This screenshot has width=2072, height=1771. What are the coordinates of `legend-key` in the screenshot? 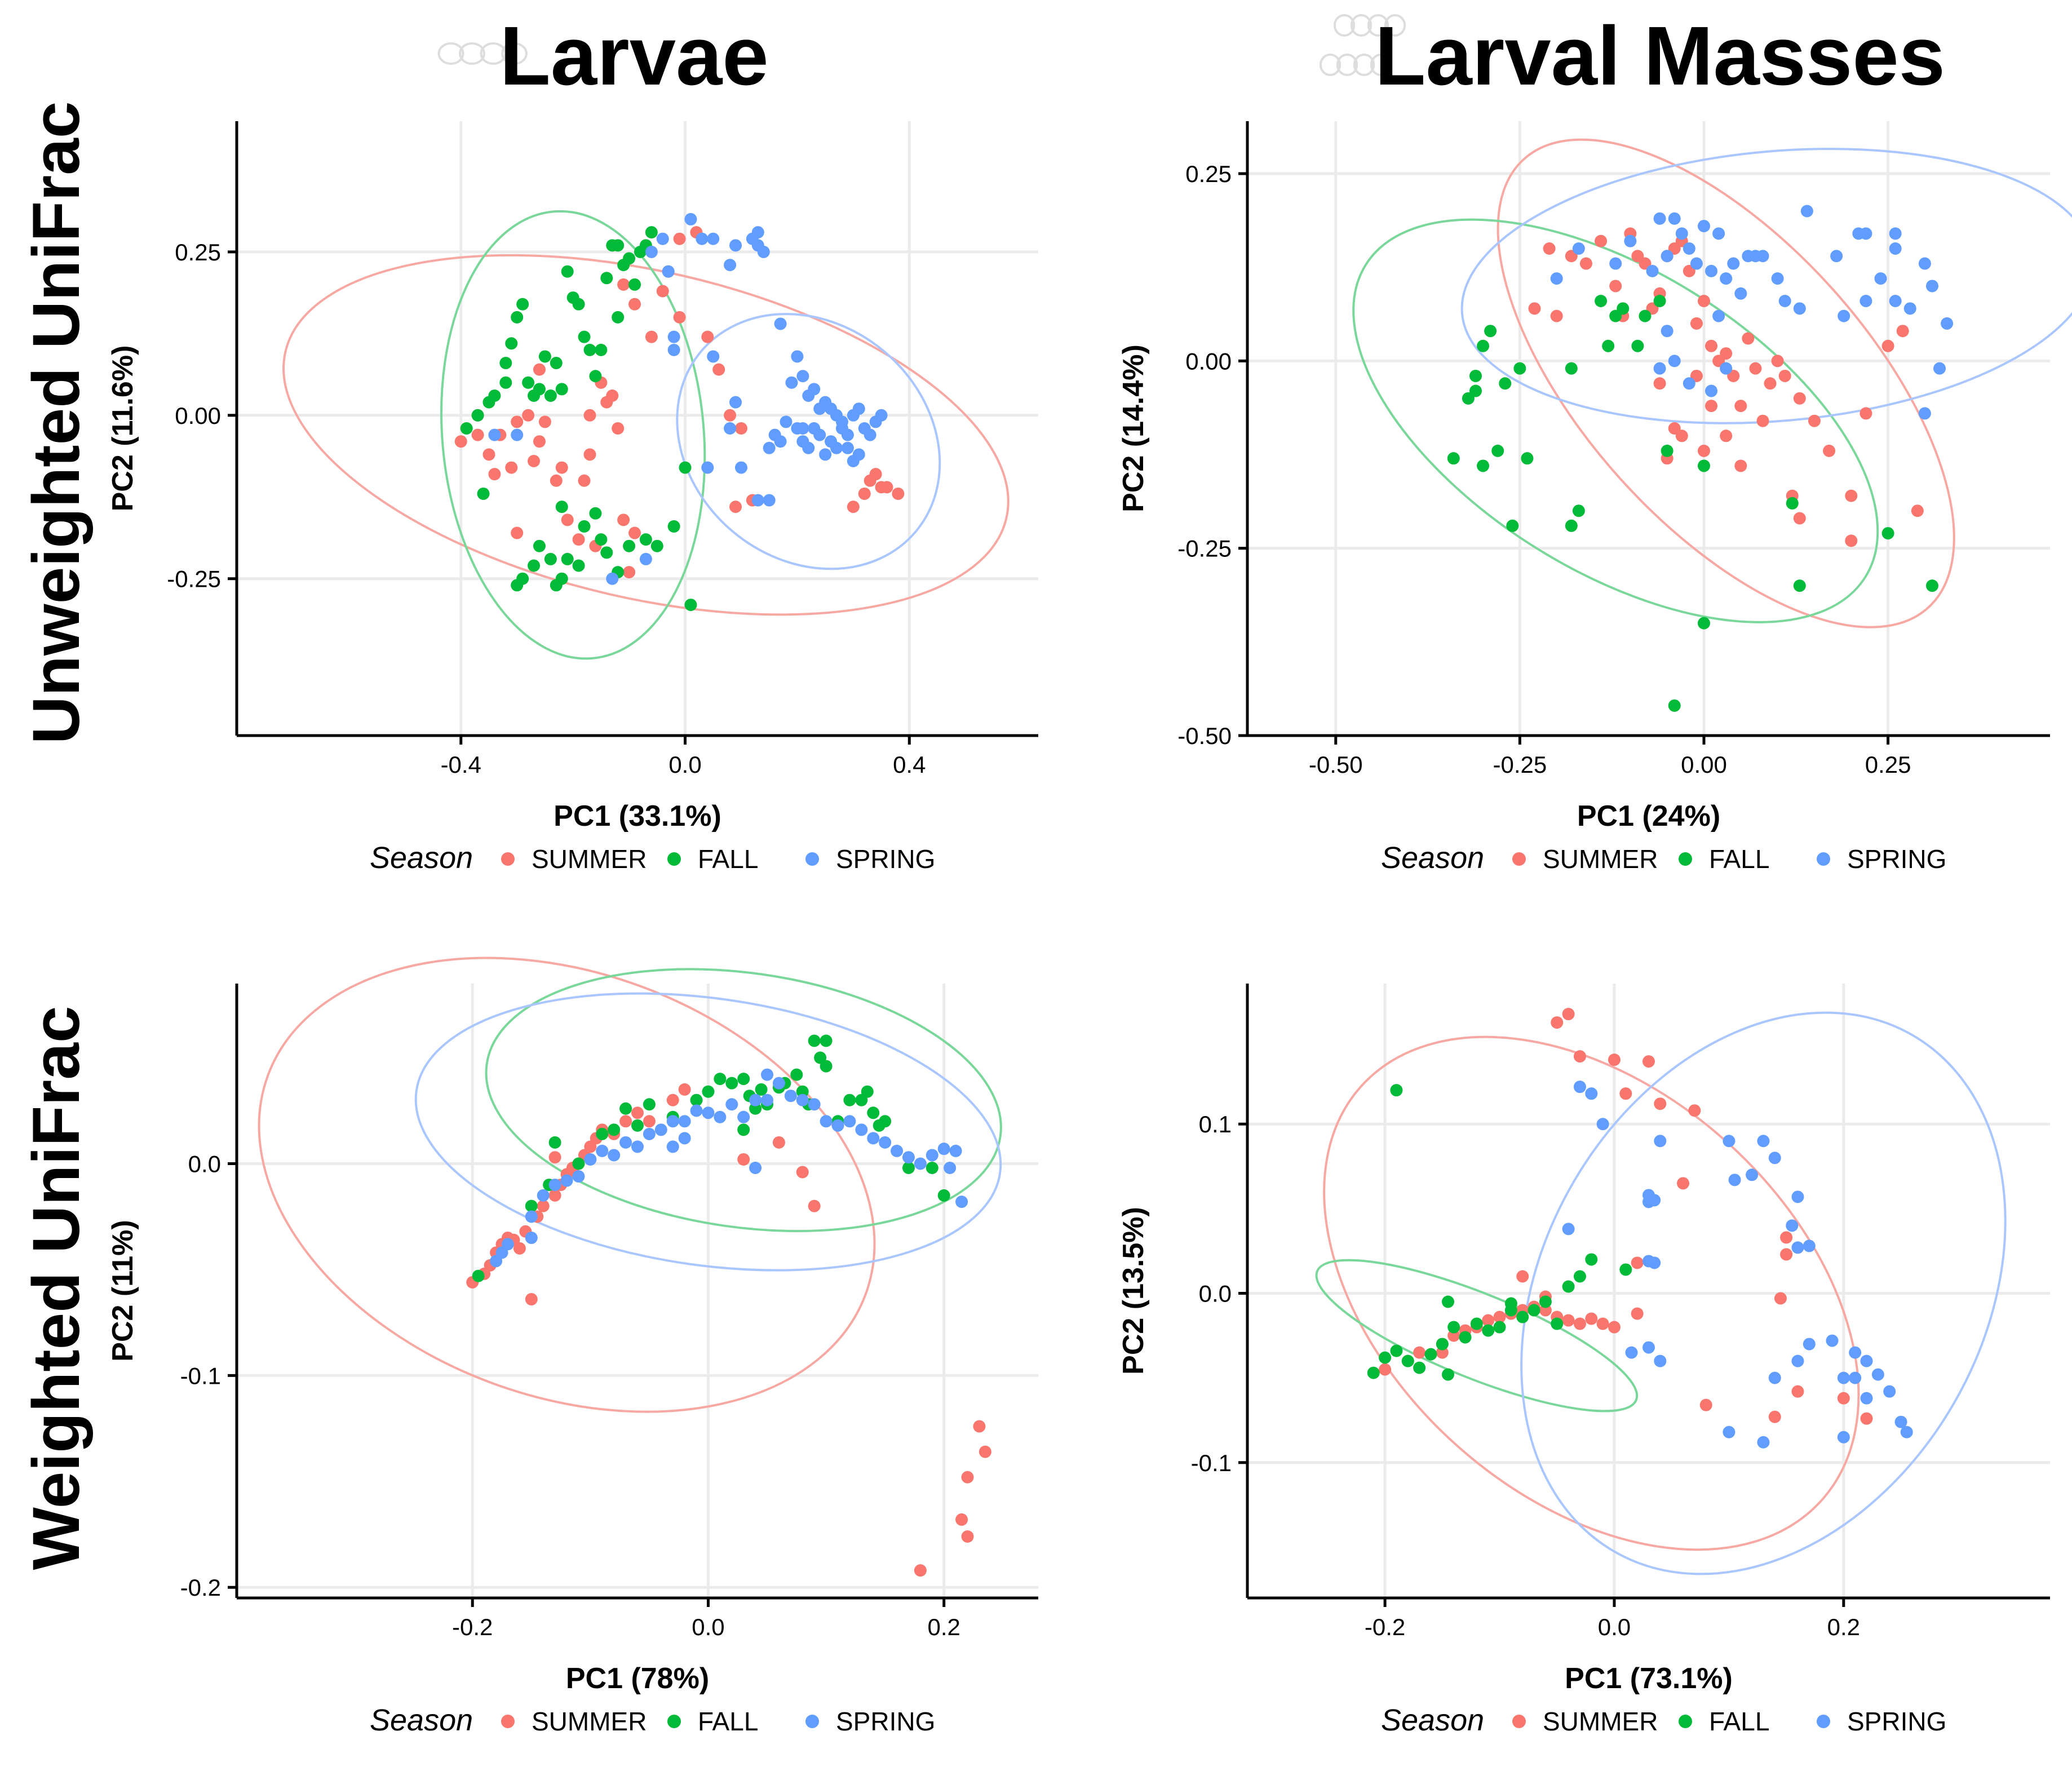 It's located at (508, 859).